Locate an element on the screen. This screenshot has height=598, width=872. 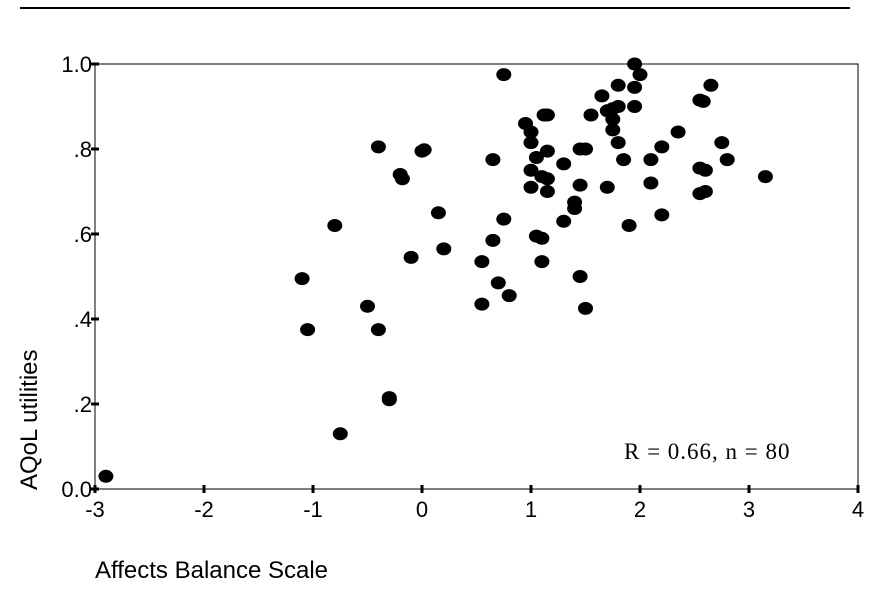
y-tick-label: 1.0 is located at coordinates (76, 64).